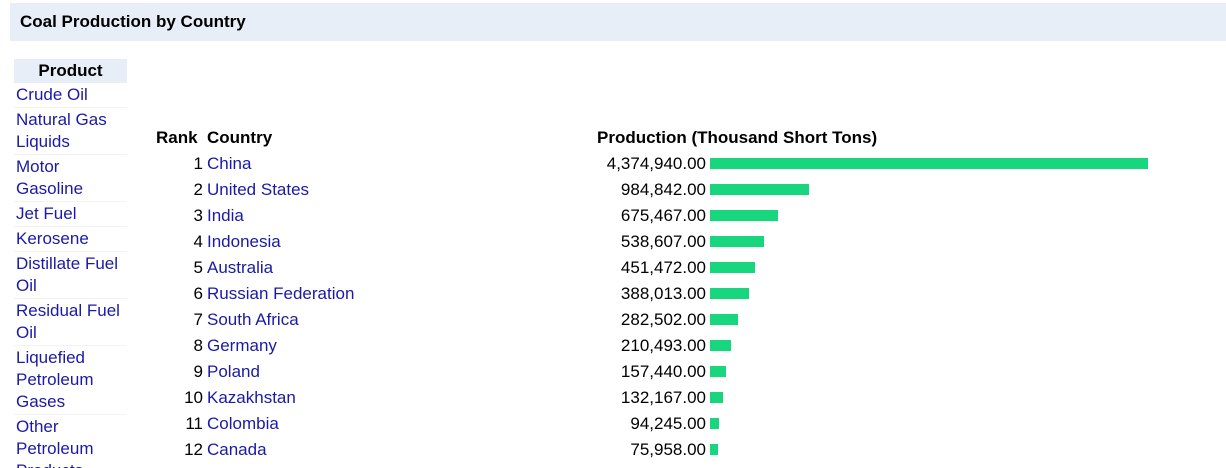  I want to click on page-header: Coal Production by Country, so click(618, 22).